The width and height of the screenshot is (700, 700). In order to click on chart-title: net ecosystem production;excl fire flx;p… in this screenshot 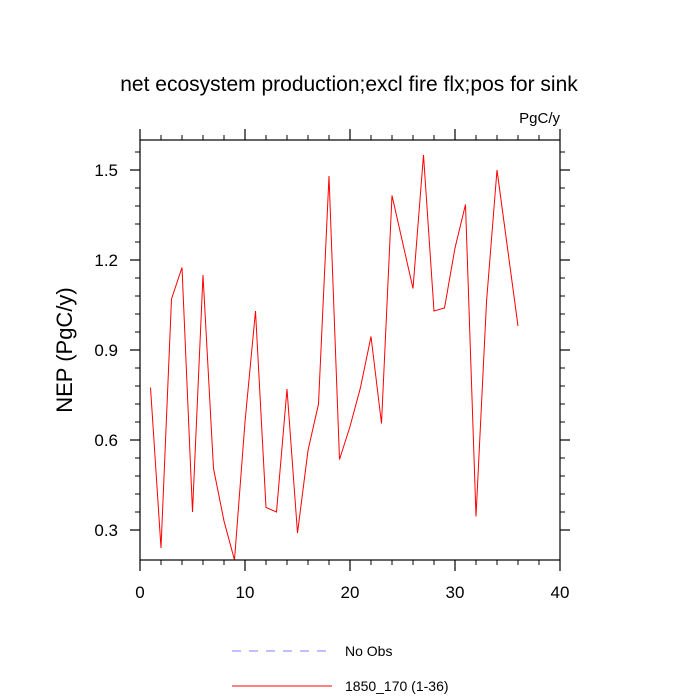, I will do `click(349, 84)`.